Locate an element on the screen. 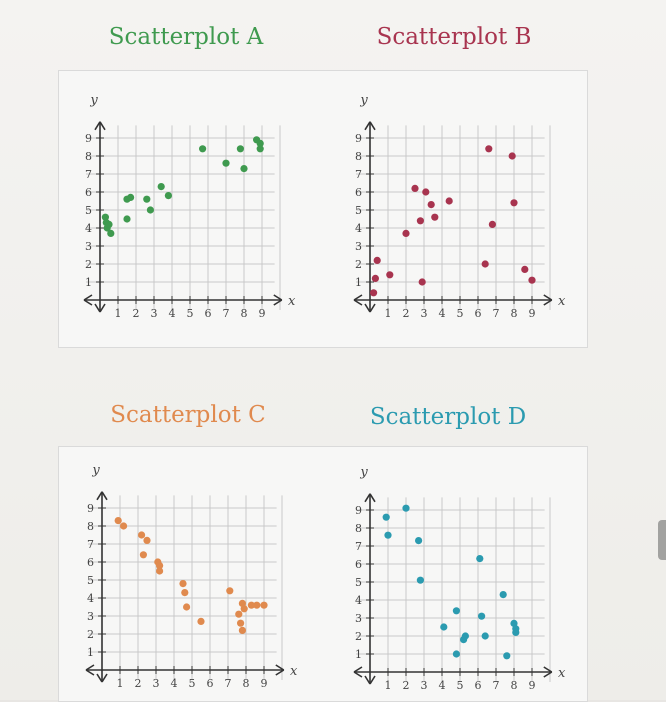  scatterplot-d-title: Scatterplot D is located at coordinates (448, 417).